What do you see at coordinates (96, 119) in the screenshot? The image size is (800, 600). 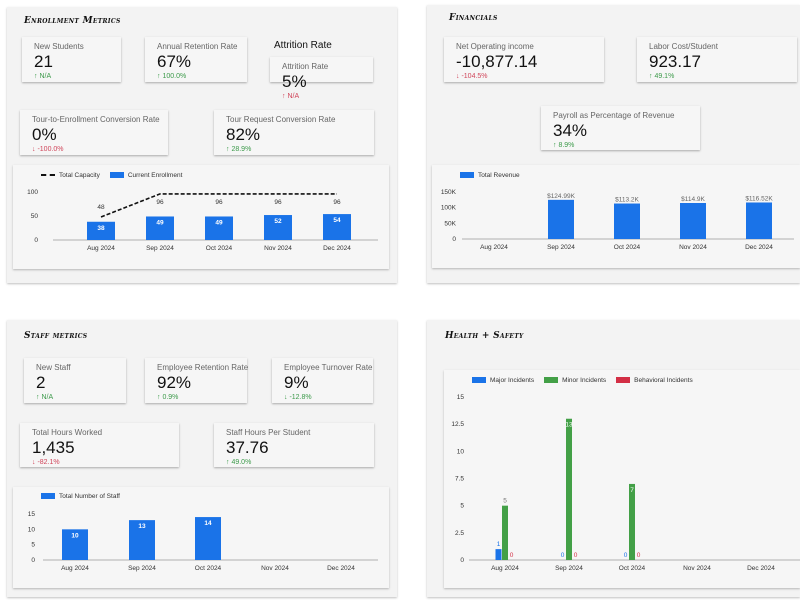 I see `kpi-label: Tour-to-Enrollment Conversion Rate` at bounding box center [96, 119].